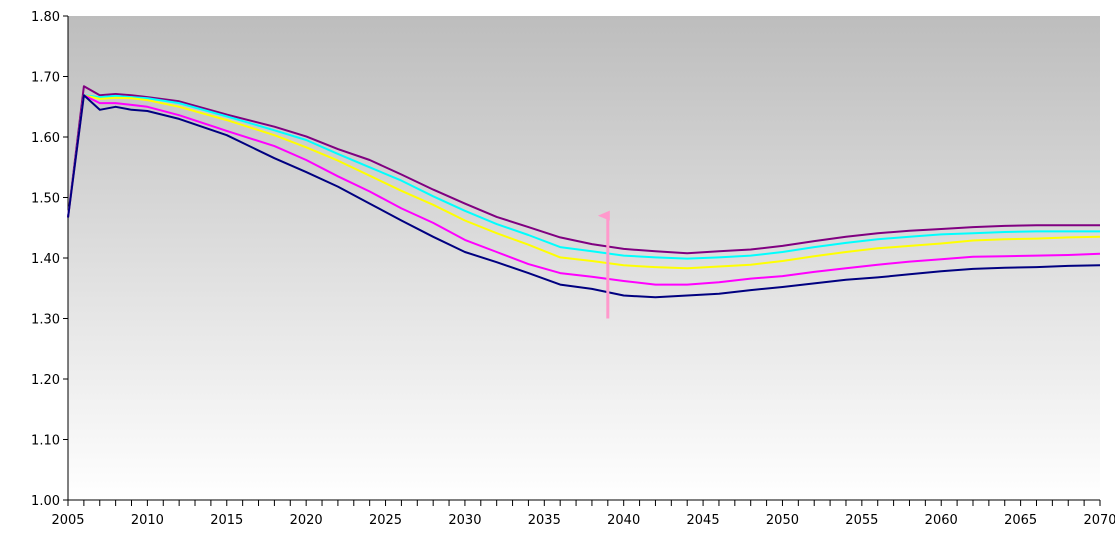  What do you see at coordinates (464, 520) in the screenshot?
I see `x-tick-label: 2030` at bounding box center [464, 520].